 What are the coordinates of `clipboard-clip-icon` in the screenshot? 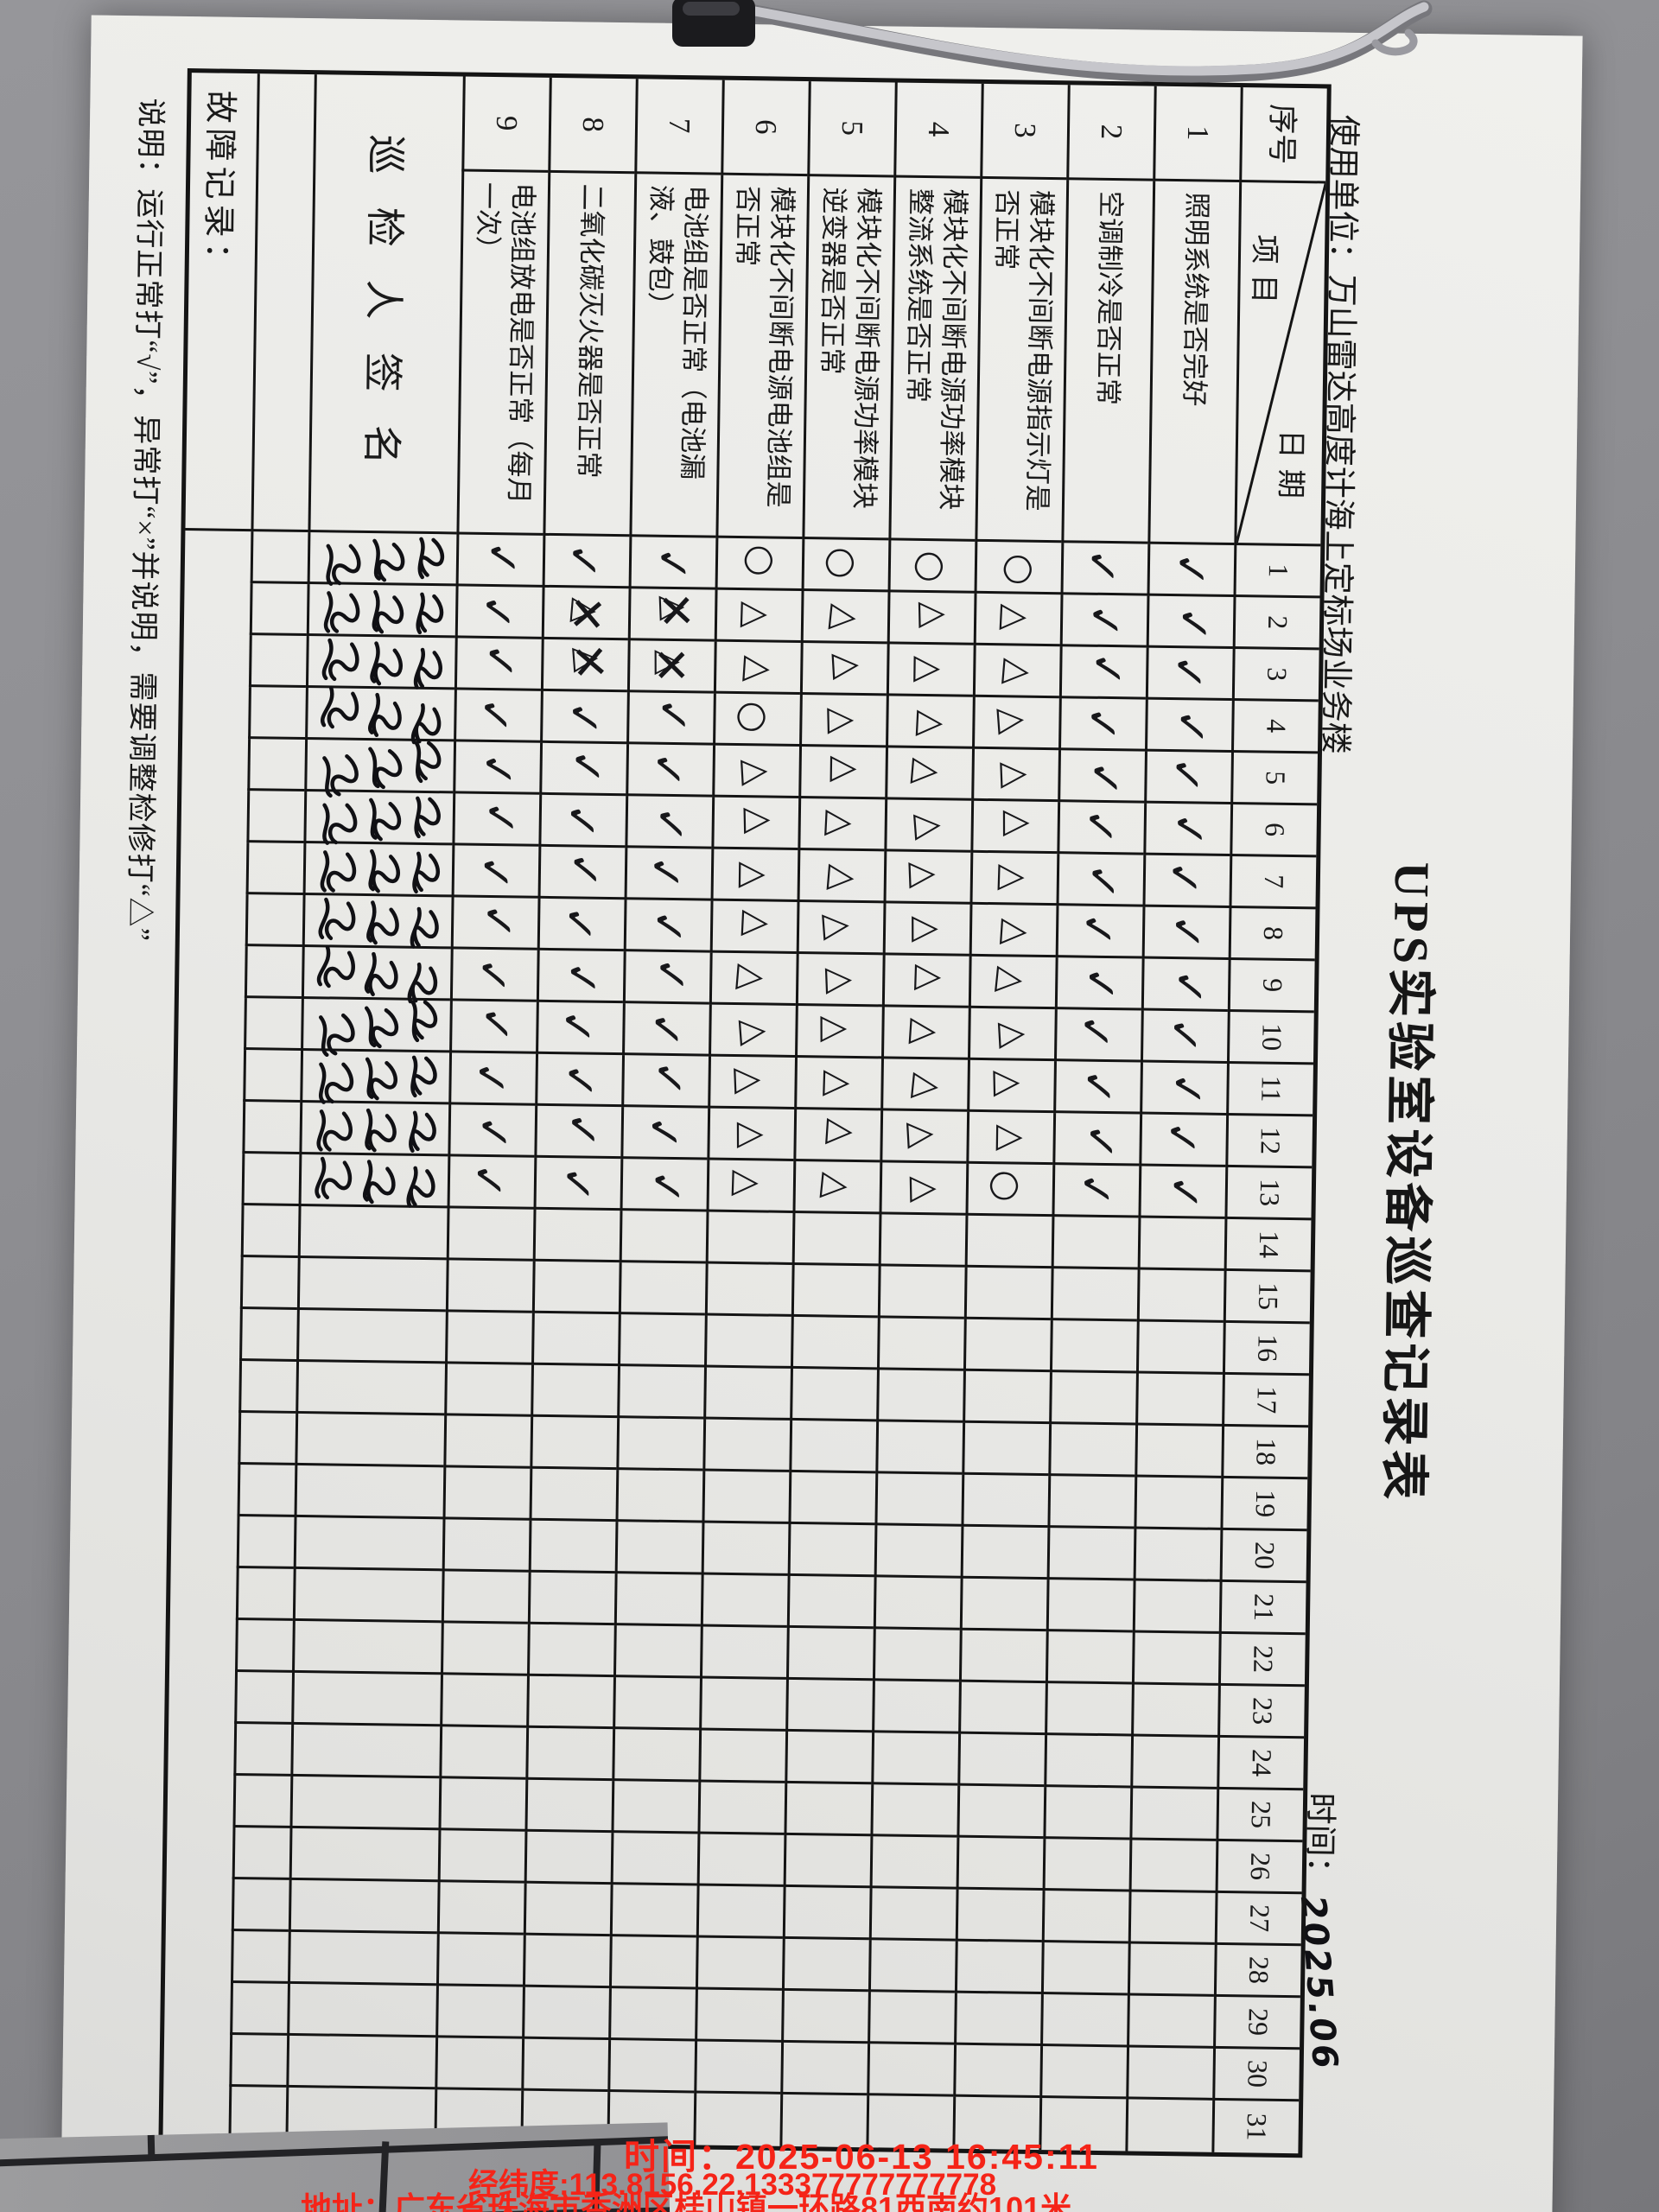 It's located at (1052, 41).